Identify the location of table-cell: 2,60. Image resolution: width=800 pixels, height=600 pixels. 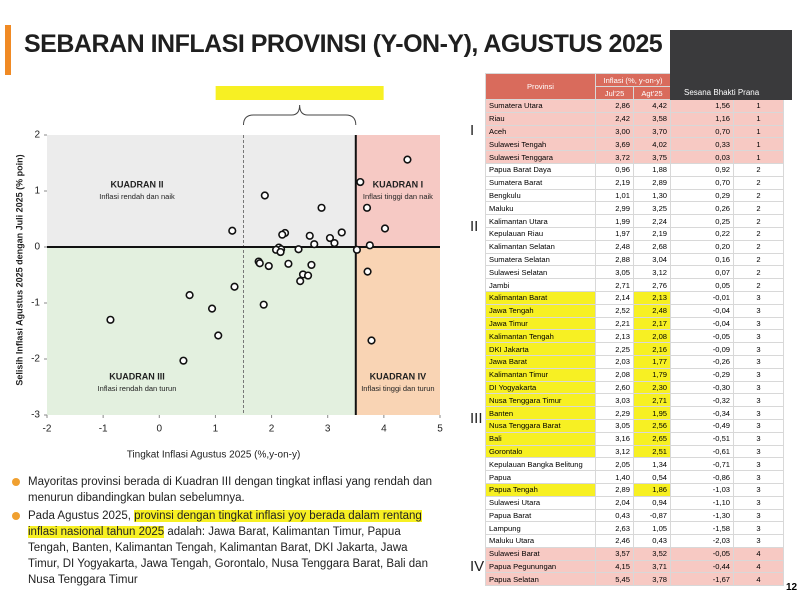
(614, 387).